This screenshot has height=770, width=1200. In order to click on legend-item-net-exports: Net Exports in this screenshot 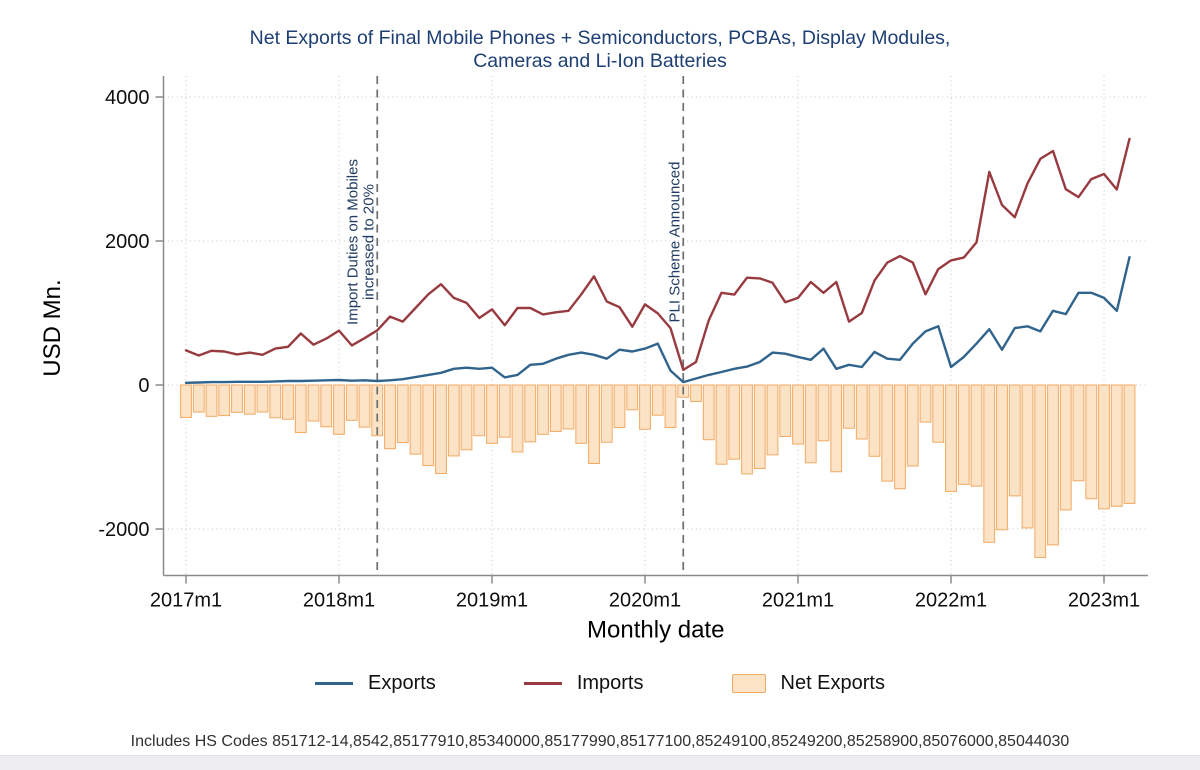, I will do `click(808, 683)`.